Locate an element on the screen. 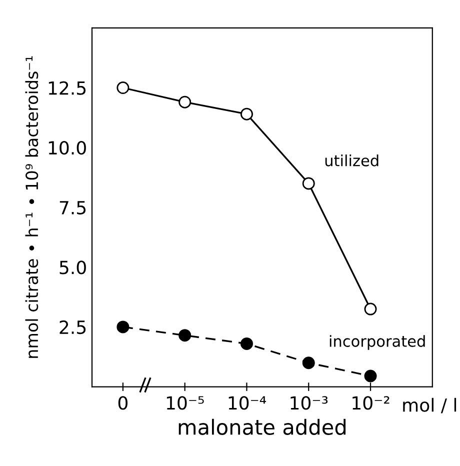 Image resolution: width=460 pixels, height=466 pixels. x-axis-title: malonate added is located at coordinates (262, 426).